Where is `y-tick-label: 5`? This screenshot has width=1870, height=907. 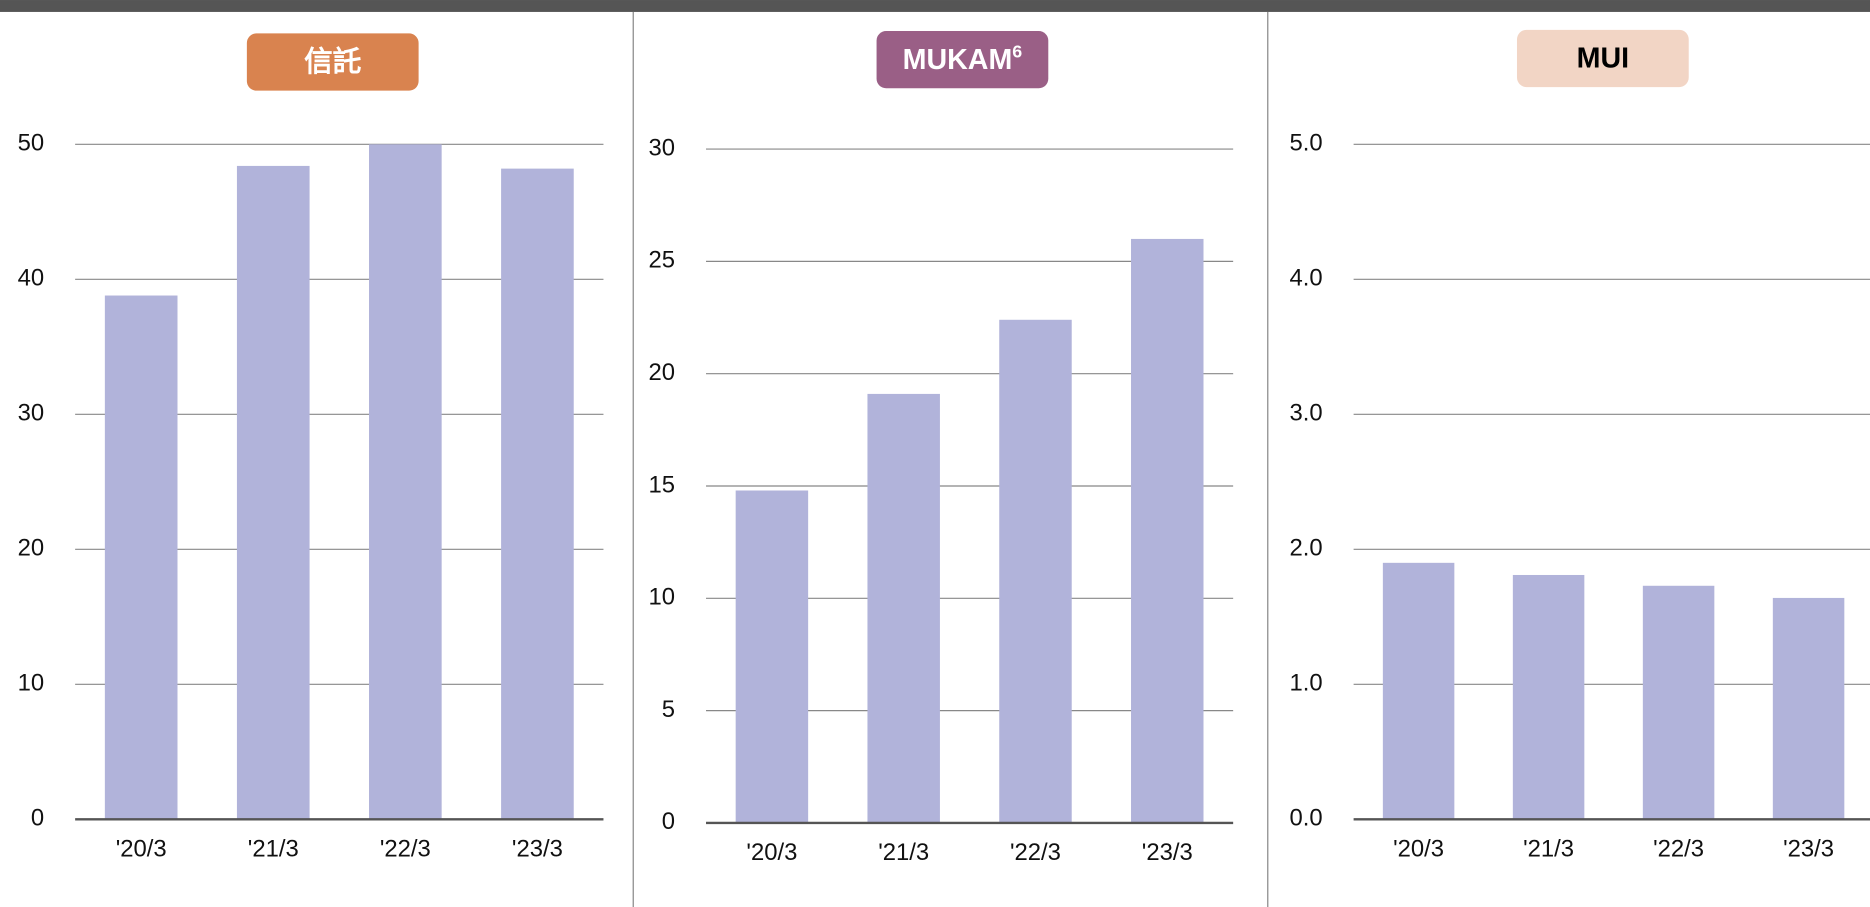
y-tick-label: 5 is located at coordinates (668, 709).